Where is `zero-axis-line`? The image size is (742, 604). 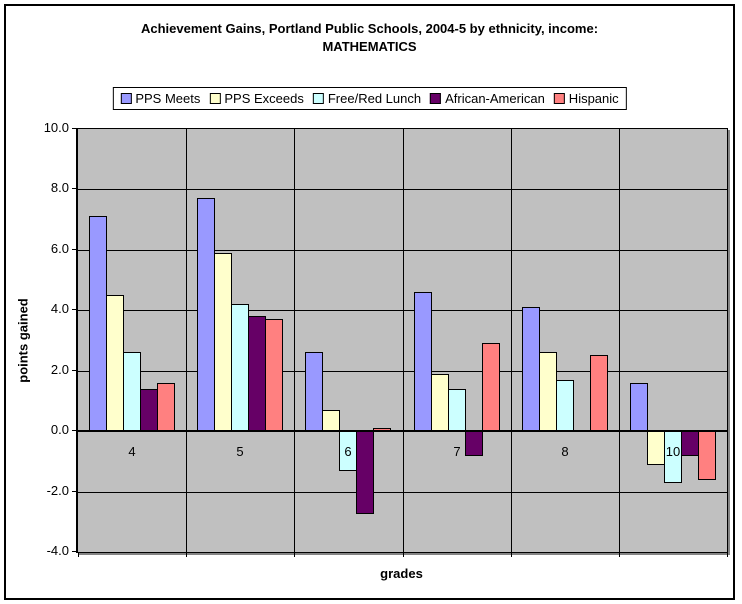
zero-axis-line is located at coordinates (402, 431).